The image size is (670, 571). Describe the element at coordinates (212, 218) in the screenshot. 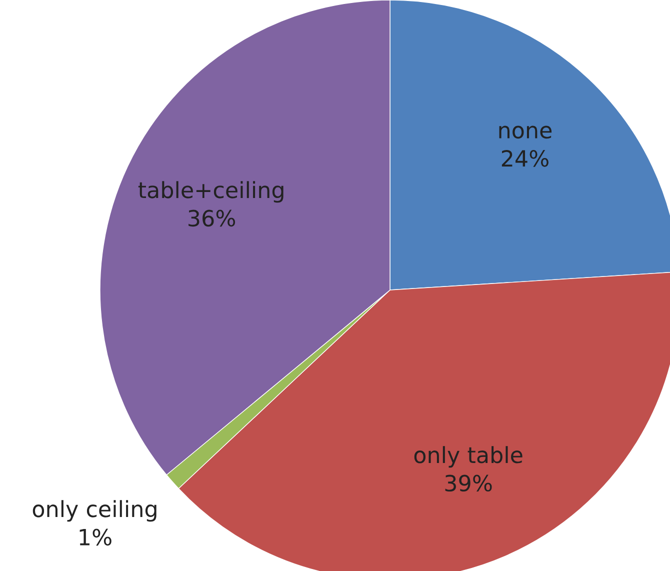

I see `data-label: 36%` at that location.